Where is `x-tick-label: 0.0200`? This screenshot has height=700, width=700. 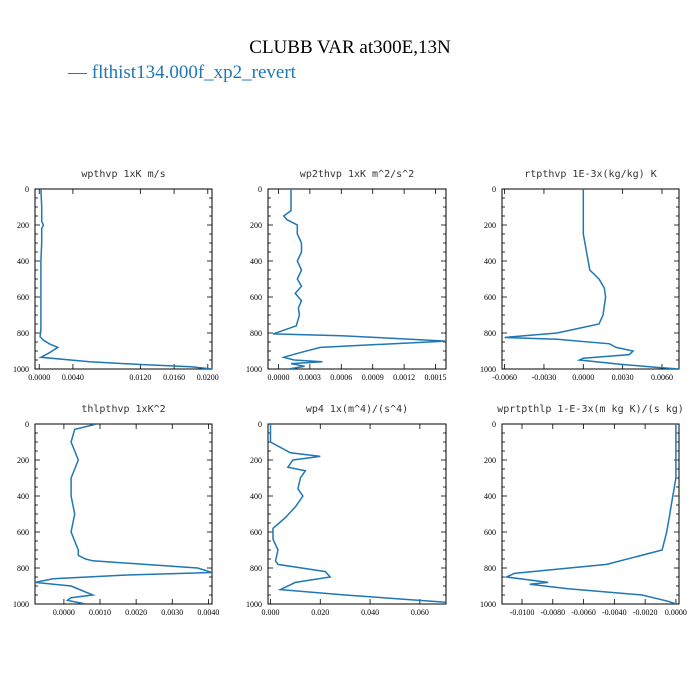 x-tick-label: 0.0200 is located at coordinates (208, 377).